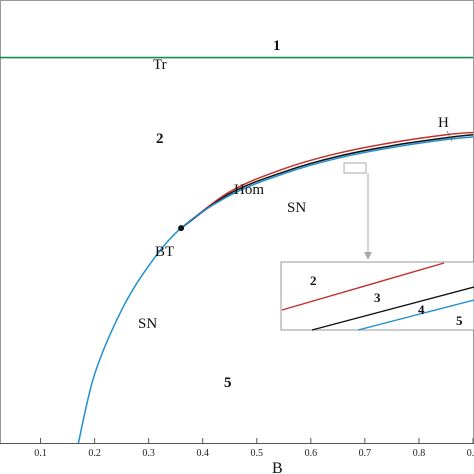  What do you see at coordinates (202, 453) in the screenshot?
I see `x-tick-label: 0.4` at bounding box center [202, 453].